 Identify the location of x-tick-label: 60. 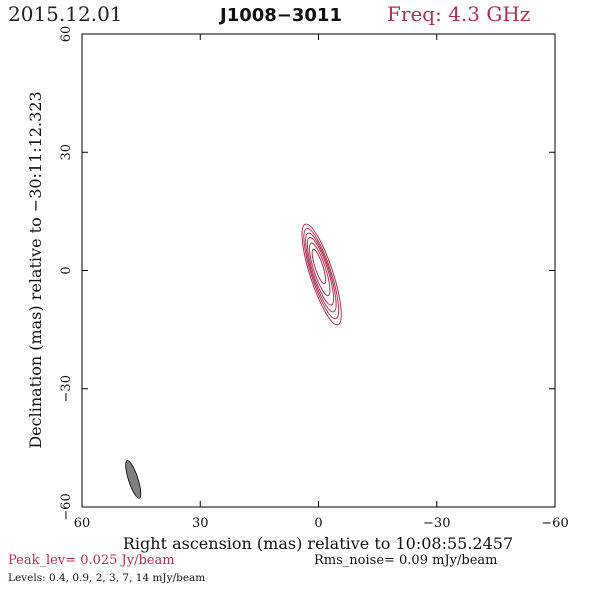
(82, 523).